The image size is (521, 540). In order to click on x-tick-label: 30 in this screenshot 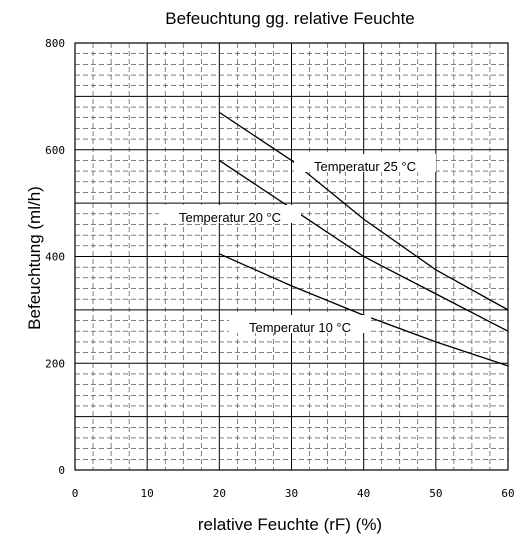, I will do `click(291, 493)`.